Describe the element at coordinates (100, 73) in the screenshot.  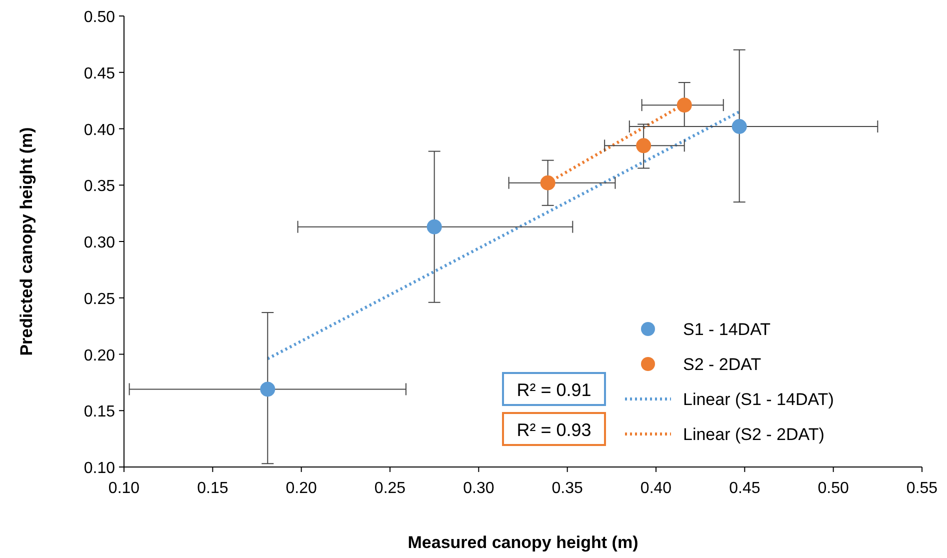
I see `y-tick-label: 0.45` at that location.